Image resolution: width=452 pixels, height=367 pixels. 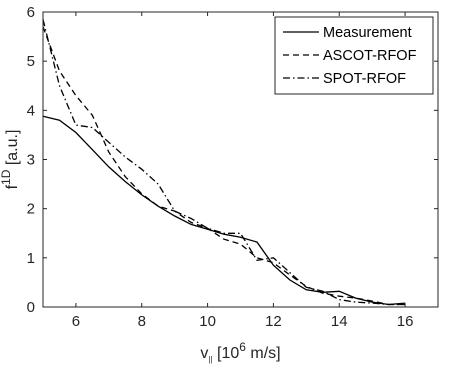 I want to click on y-tick-label: 1, so click(x=31, y=258).